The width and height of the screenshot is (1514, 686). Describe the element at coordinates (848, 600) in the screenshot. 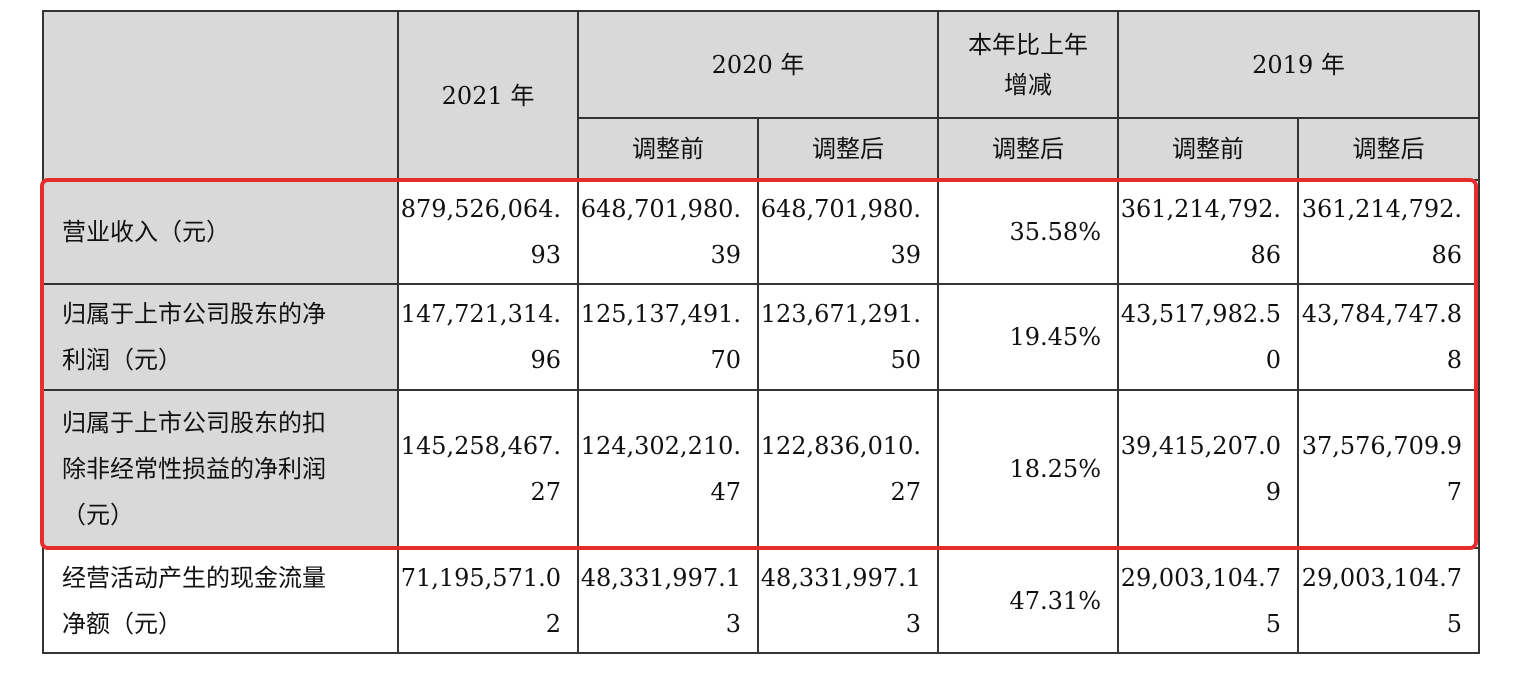

I see `value-2020-after: 48,331,997.13` at that location.